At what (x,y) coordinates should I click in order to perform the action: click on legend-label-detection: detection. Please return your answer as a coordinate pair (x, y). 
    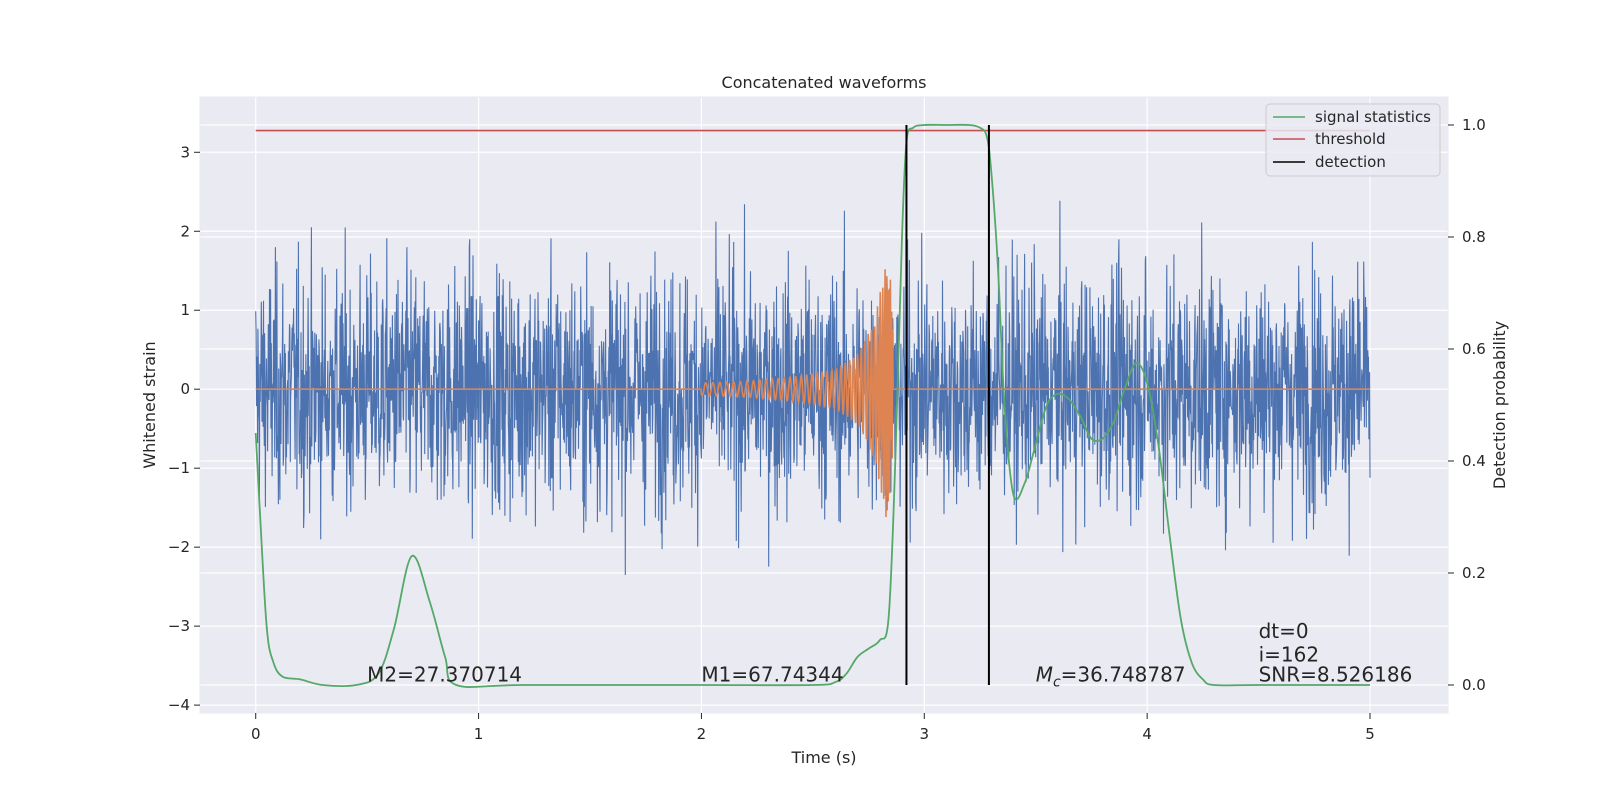
    Looking at the image, I should click on (1350, 162).